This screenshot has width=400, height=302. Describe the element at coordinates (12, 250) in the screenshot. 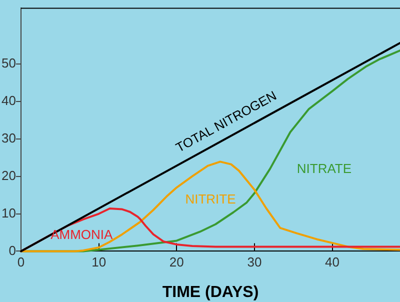

I see `y-tick-label: 0` at that location.